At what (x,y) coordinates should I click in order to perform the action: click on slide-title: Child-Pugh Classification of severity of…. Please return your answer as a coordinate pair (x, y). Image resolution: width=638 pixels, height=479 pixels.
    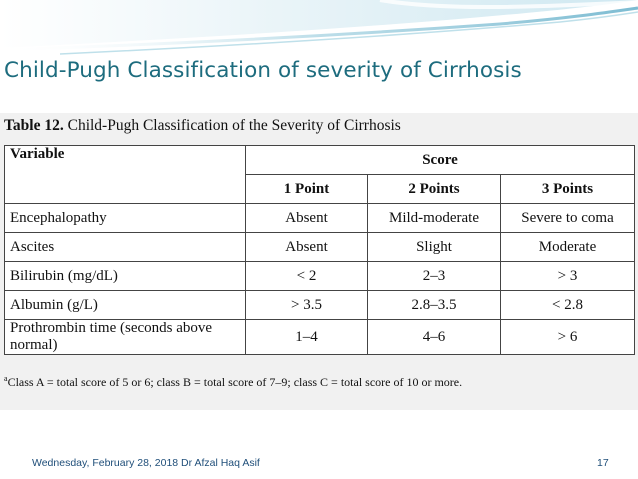
    Looking at the image, I should click on (263, 70).